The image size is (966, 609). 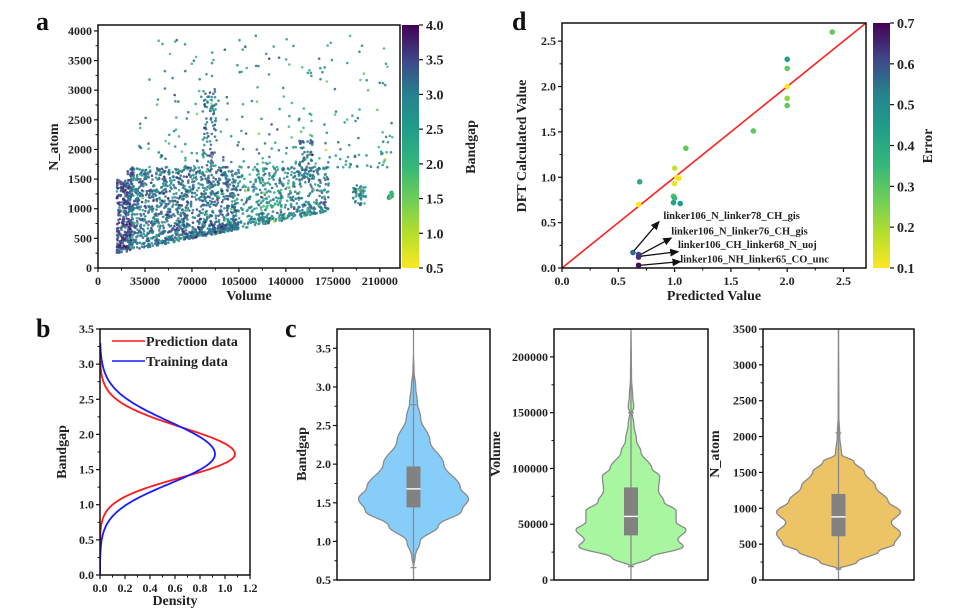 What do you see at coordinates (249, 146) in the screenshot?
I see `plot-frame-a` at bounding box center [249, 146].